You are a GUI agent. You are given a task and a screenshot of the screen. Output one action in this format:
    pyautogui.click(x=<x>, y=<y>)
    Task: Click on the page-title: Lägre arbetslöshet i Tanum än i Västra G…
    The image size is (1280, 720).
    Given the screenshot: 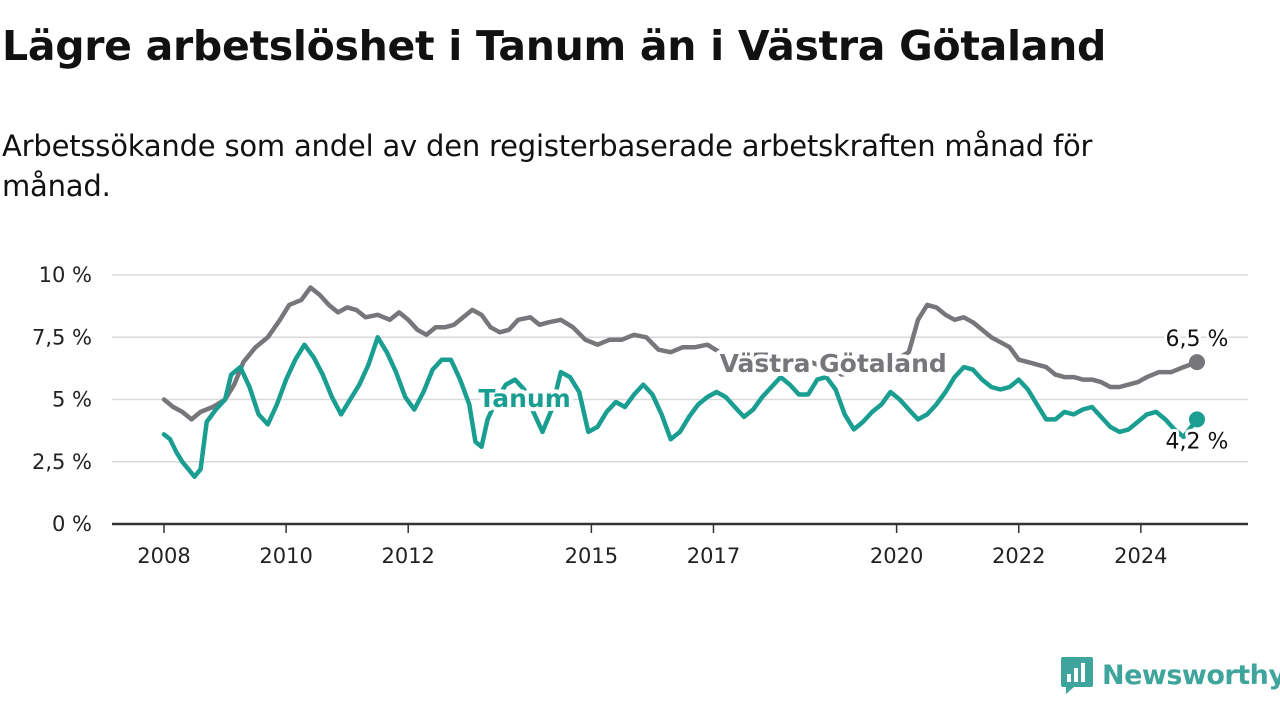 What is the action you would take?
    pyautogui.click(x=554, y=46)
    